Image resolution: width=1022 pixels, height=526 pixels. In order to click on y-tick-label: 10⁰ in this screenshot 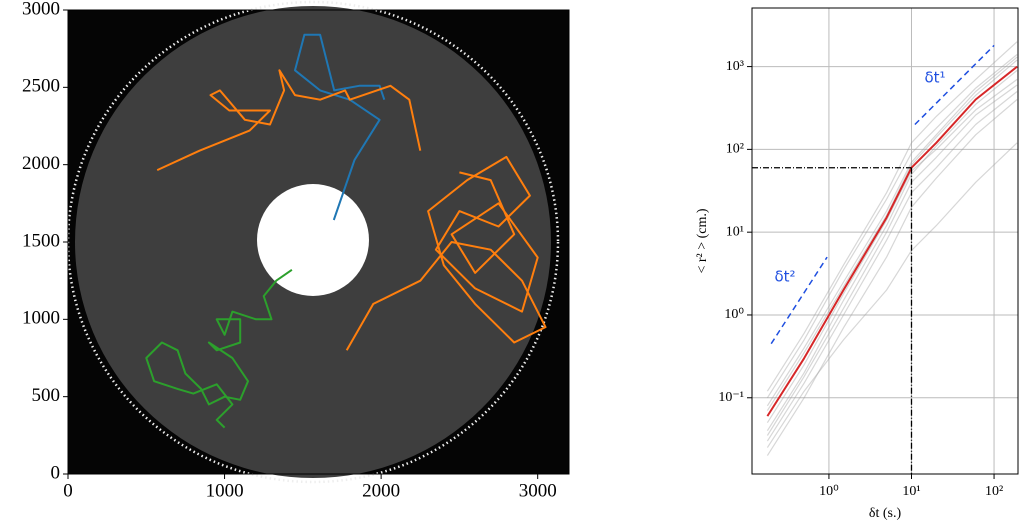, I will do `click(734, 314)`.